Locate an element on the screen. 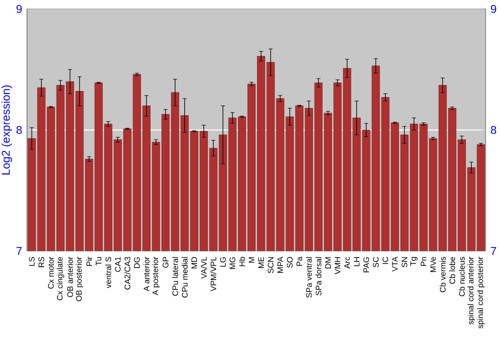 The image size is (500, 350). x-tick-label: SPa ventral is located at coordinates (309, 277).